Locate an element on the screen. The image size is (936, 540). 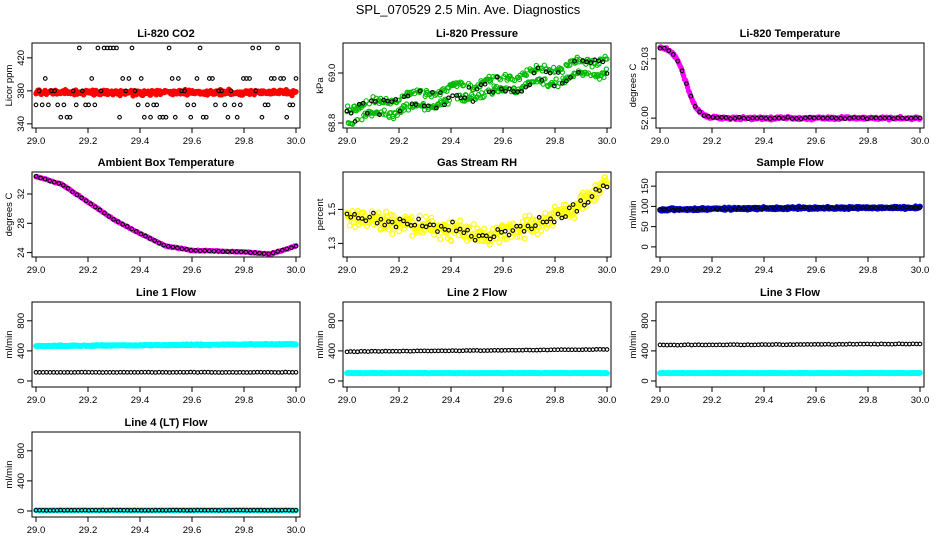
line4-ylabel: ml/min is located at coordinates (9, 475).